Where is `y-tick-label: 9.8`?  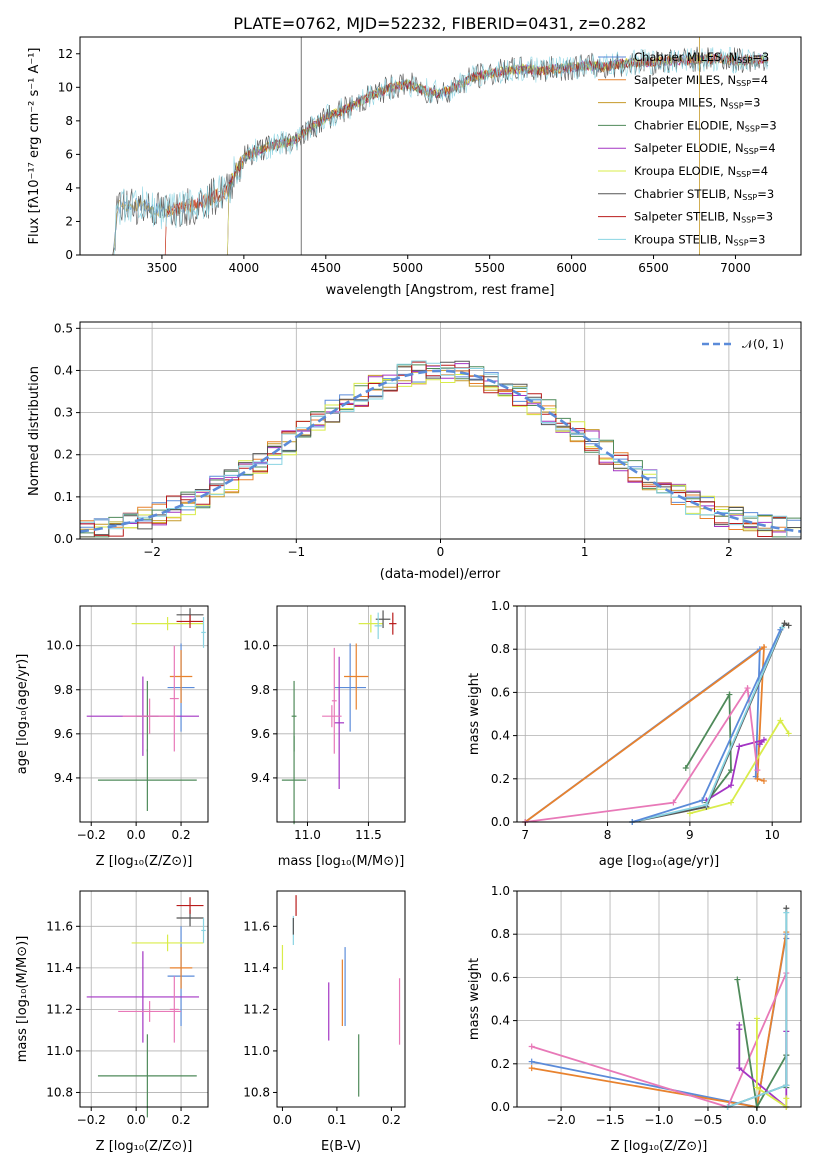 y-tick-label: 9.8 is located at coordinates (260, 690).